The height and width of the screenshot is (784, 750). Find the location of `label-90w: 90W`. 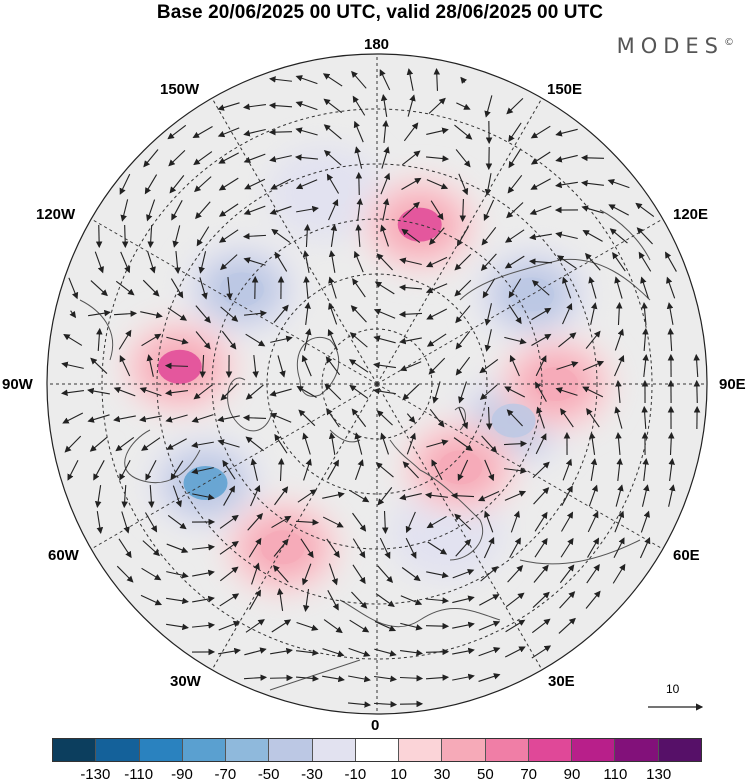

label-90w: 90W is located at coordinates (17, 384).